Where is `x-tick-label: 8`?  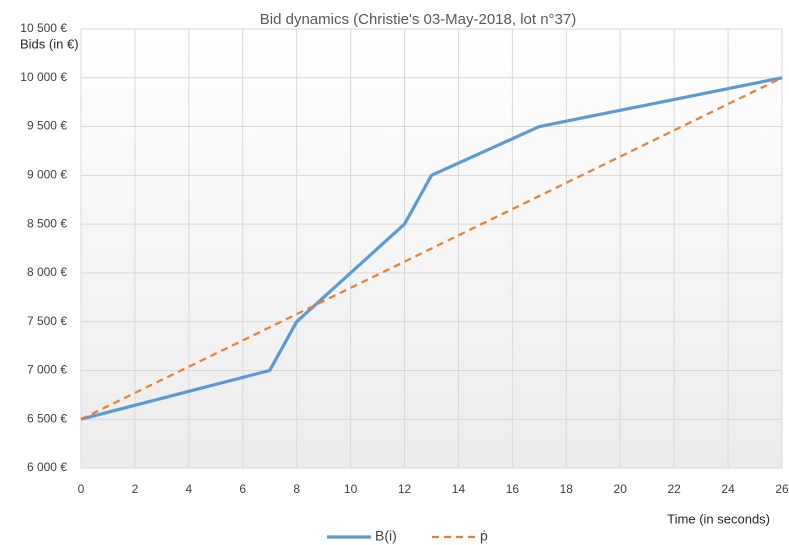 x-tick-label: 8 is located at coordinates (296, 489).